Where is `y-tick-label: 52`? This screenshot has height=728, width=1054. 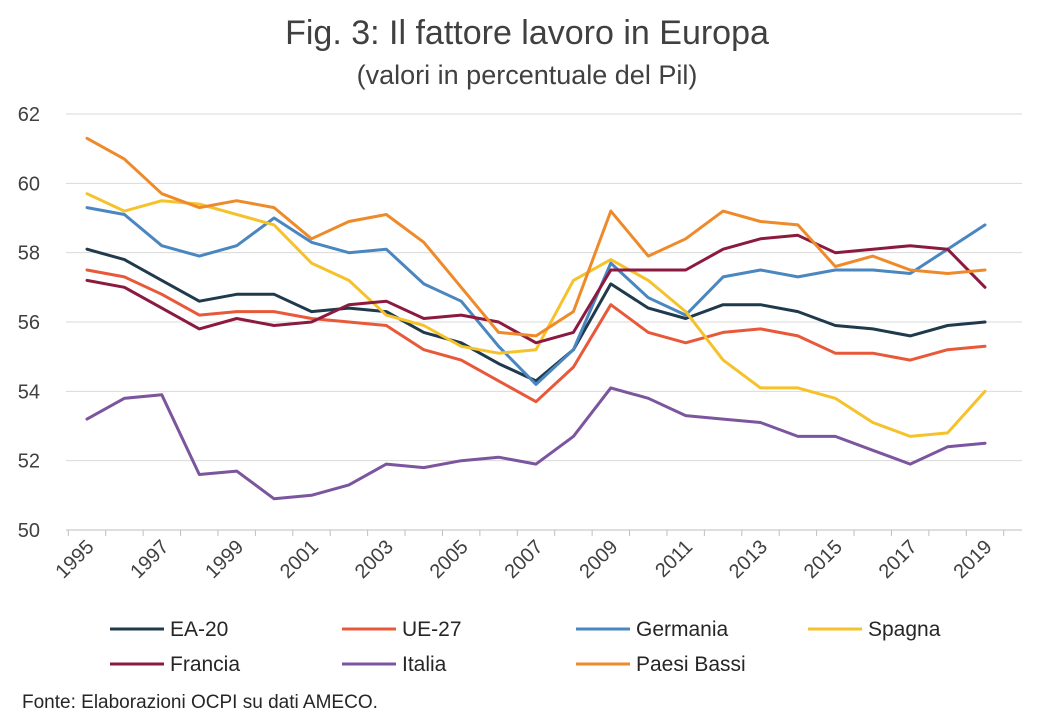
y-tick-label: 52 is located at coordinates (29, 462).